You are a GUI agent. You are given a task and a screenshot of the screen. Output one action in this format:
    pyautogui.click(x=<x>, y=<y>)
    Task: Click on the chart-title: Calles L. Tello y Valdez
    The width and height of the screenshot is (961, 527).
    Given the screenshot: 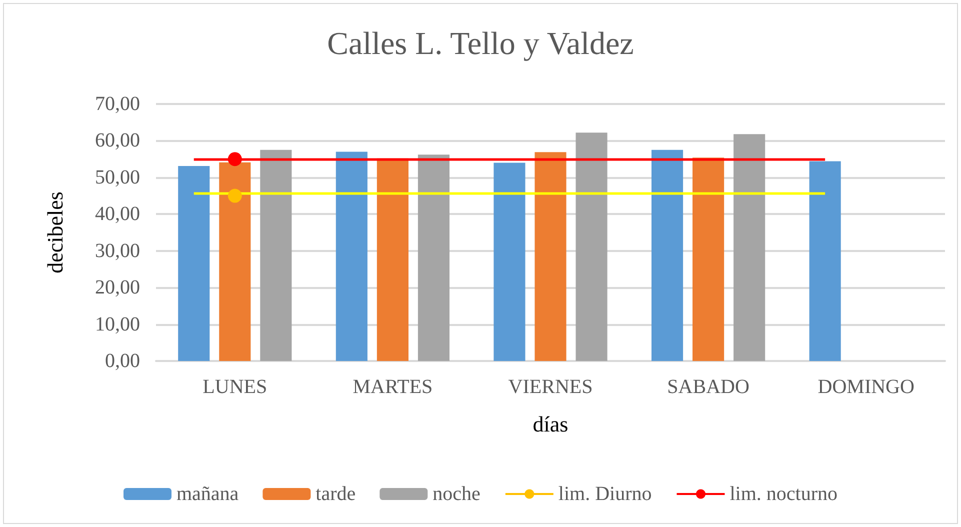 What is the action you would take?
    pyautogui.click(x=480, y=43)
    